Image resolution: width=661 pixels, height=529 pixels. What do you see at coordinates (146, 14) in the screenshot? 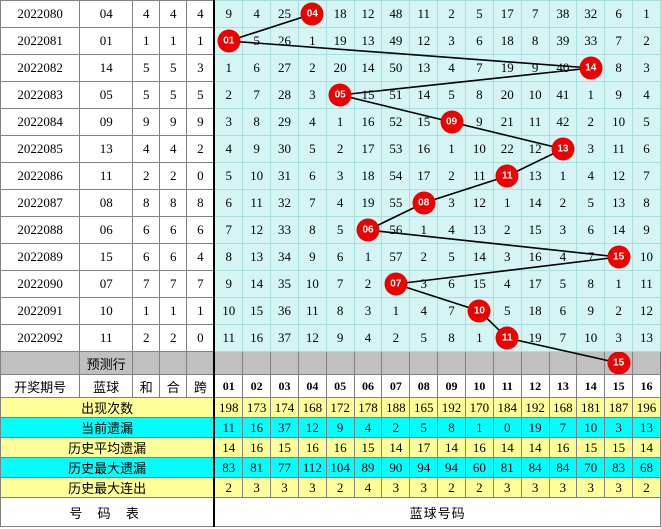
I see `he-cell: 4` at bounding box center [146, 14].